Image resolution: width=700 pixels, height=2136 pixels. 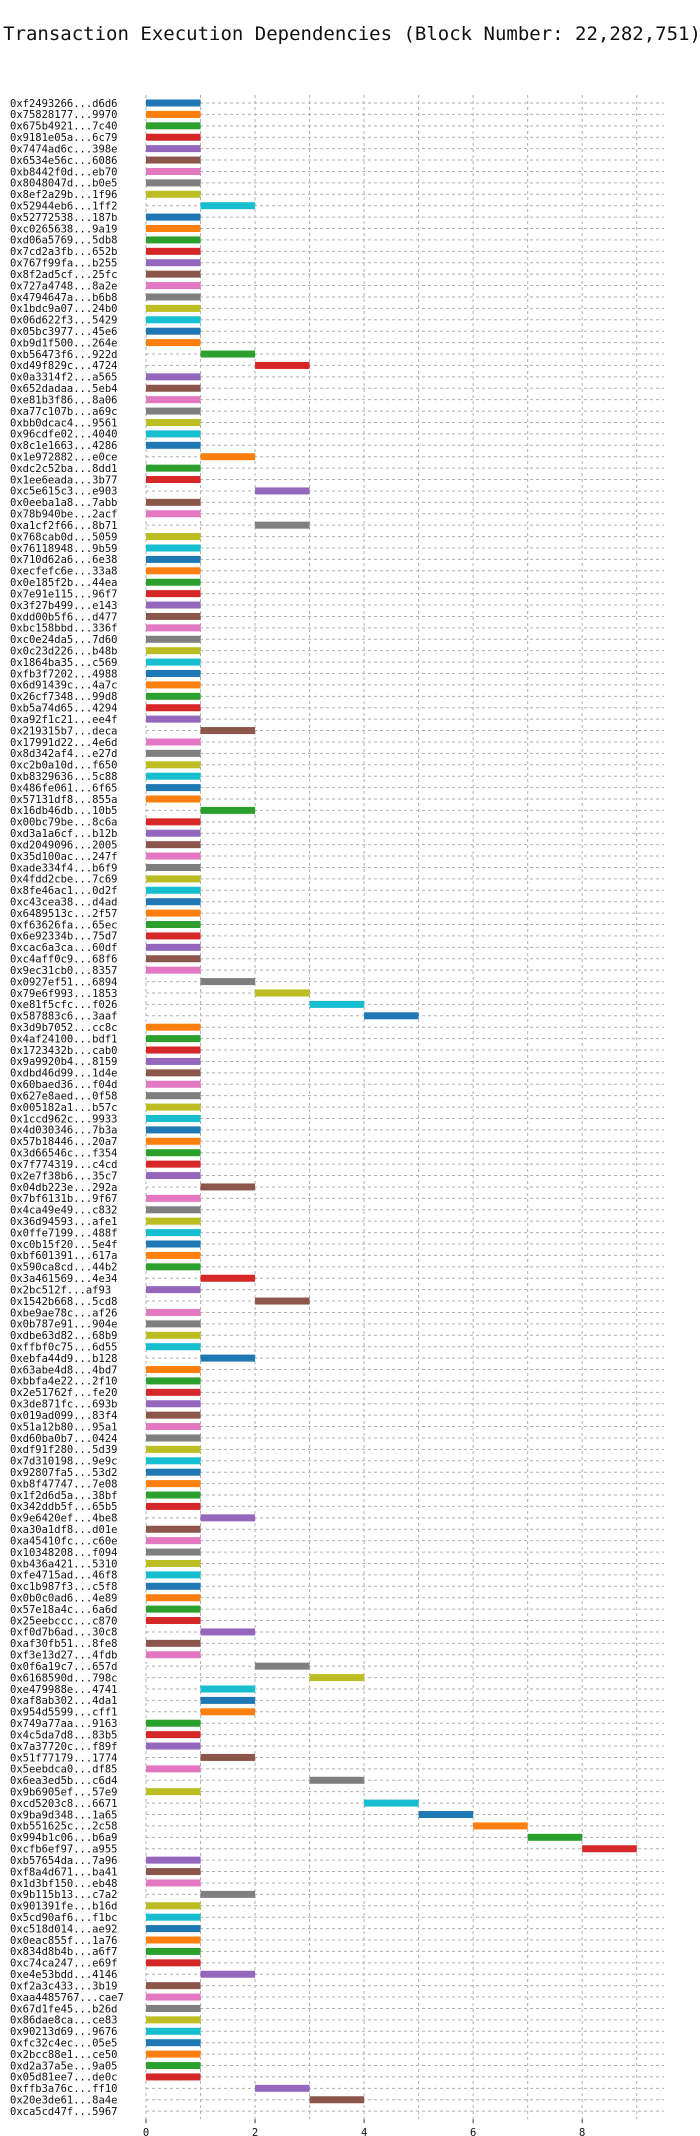 I want to click on transaction-label: 0x590ca8cd...44b2, so click(x=63, y=1268).